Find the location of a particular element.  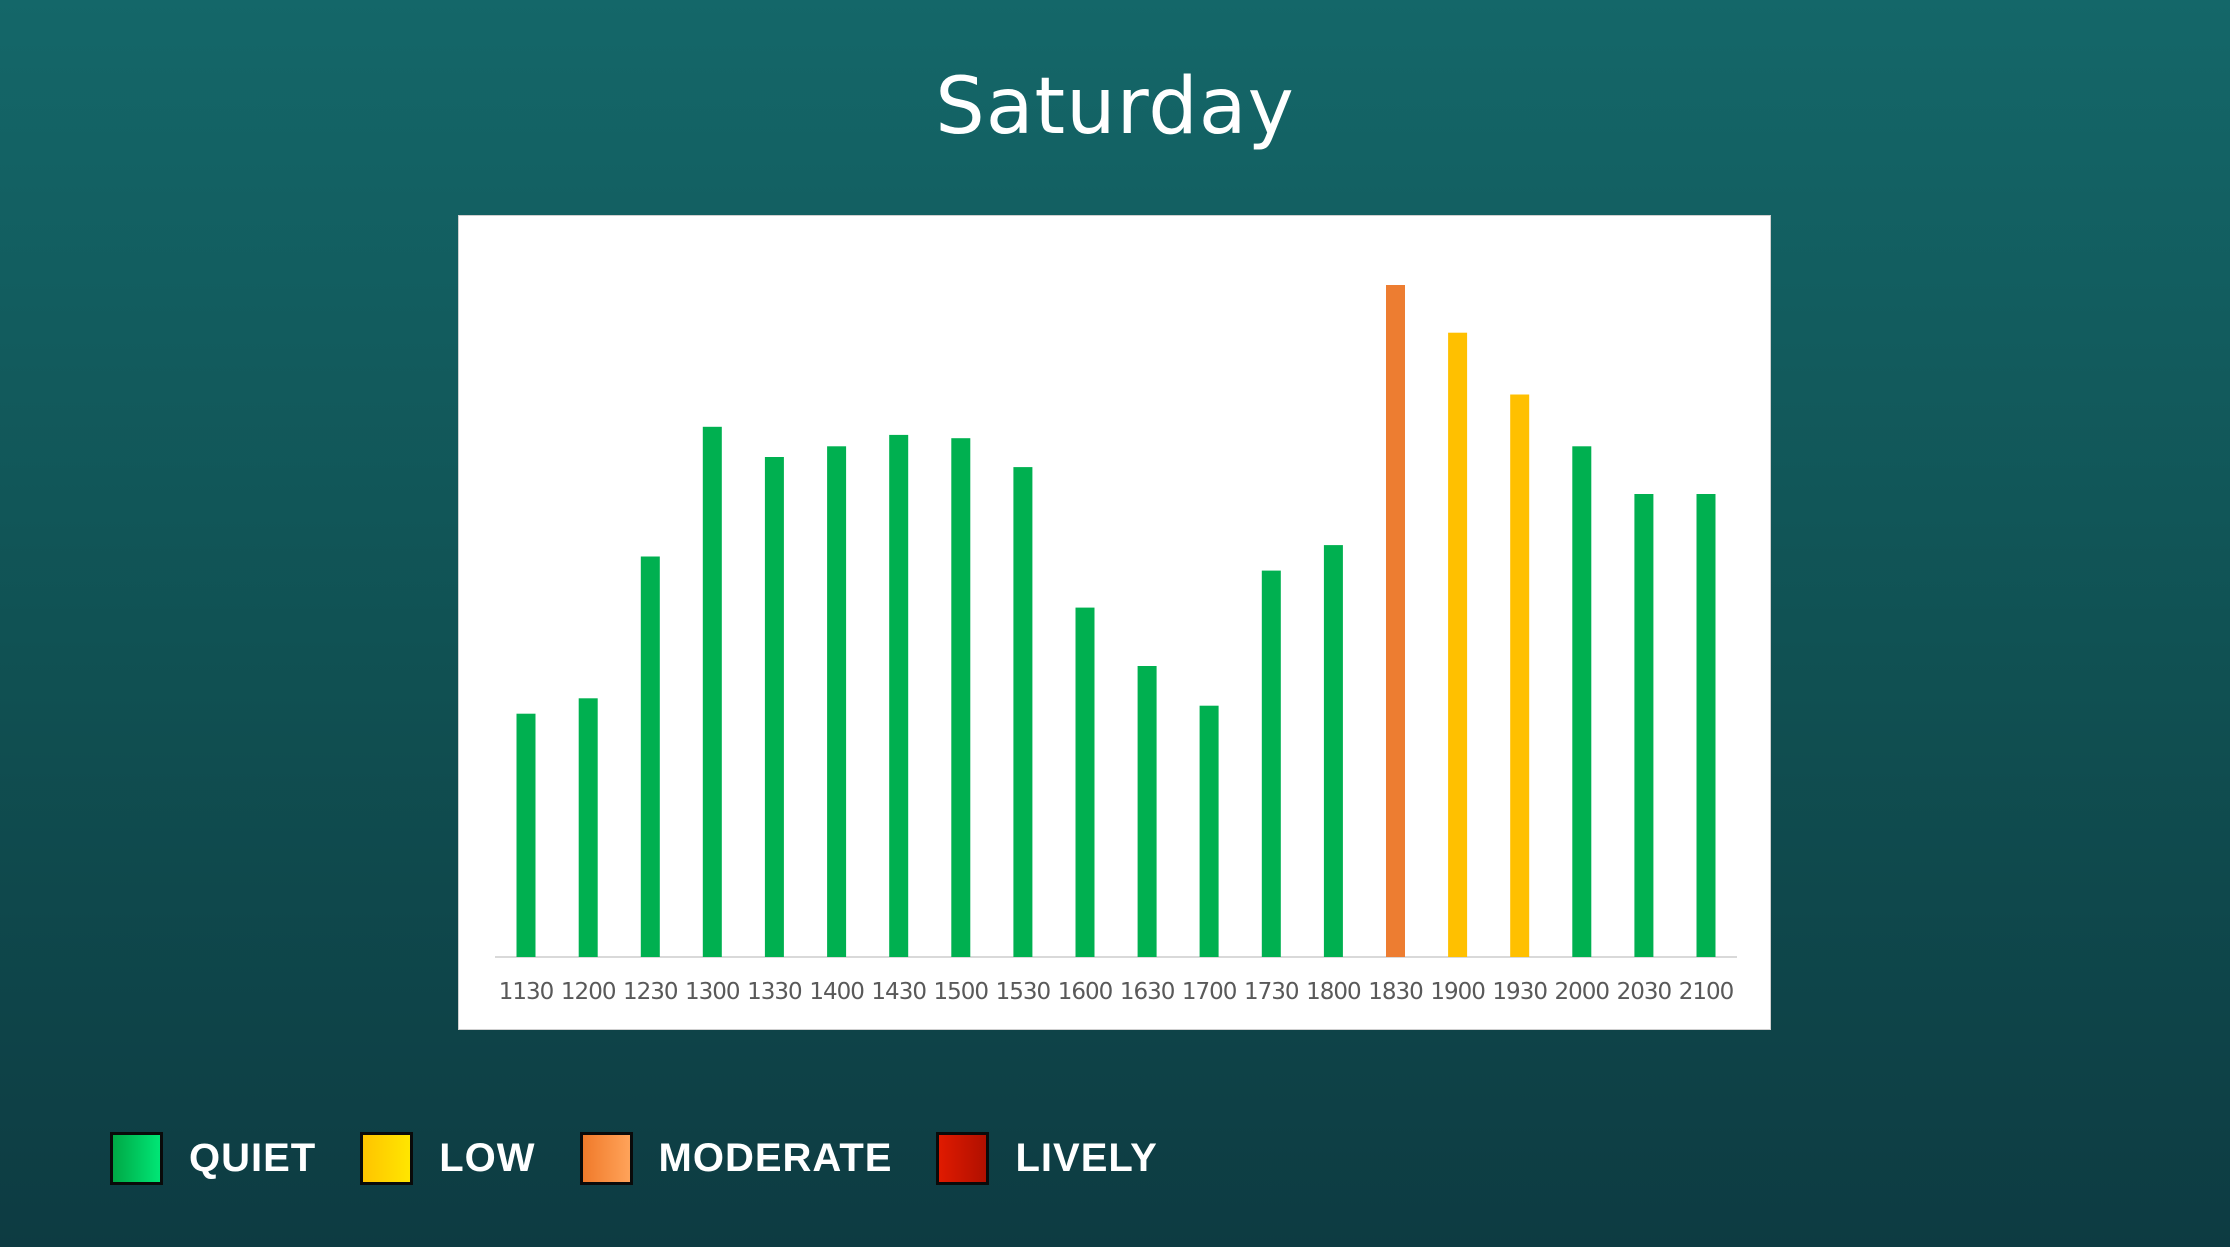

x-tick-label-1200: 1200 is located at coordinates (588, 992).